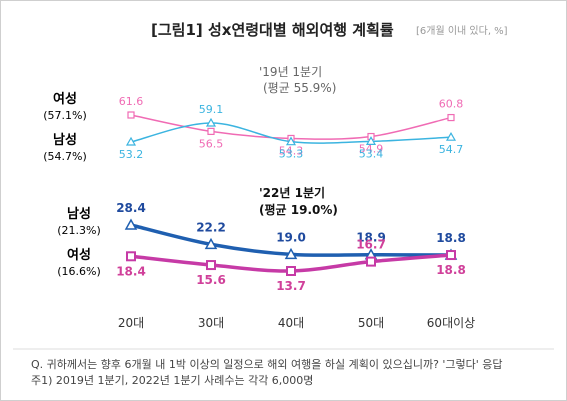 This screenshot has height=401, width=567. Describe the element at coordinates (131, 271) in the screenshot. I see `data-label-female-2022-0: 18.4` at that location.